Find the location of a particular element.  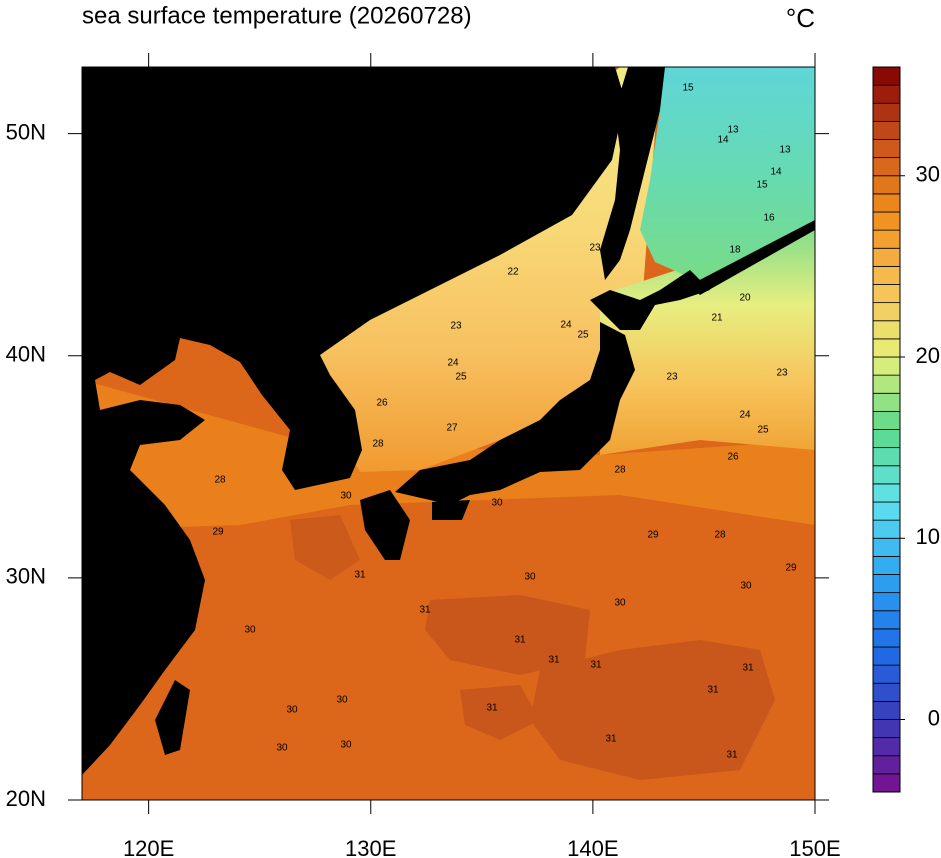

y-tick-label: 30N is located at coordinates (26, 576).